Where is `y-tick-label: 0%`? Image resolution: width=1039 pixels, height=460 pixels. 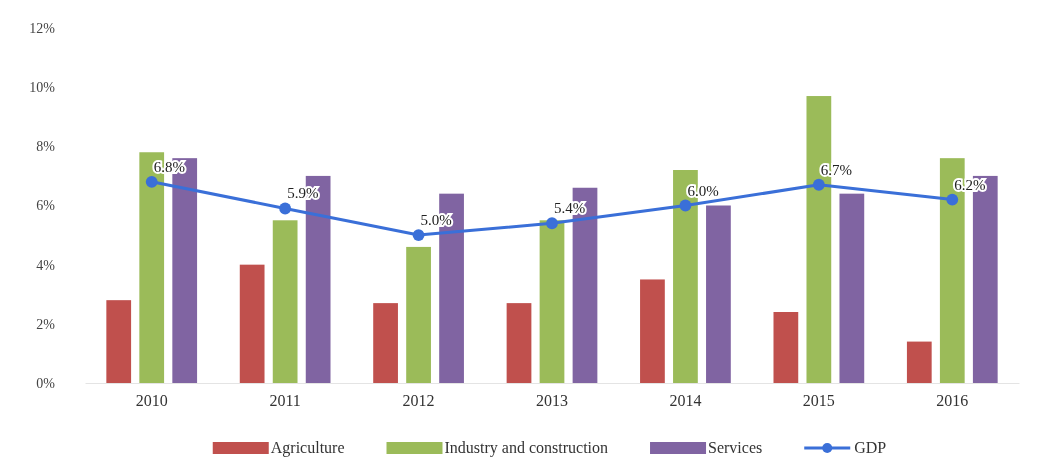
y-tick-label: 0% is located at coordinates (46, 383).